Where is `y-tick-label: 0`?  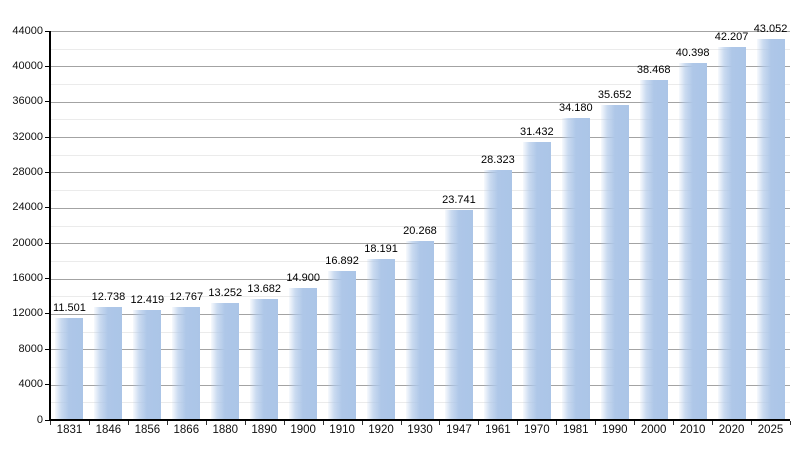 y-tick-label: 0 is located at coordinates (39, 419).